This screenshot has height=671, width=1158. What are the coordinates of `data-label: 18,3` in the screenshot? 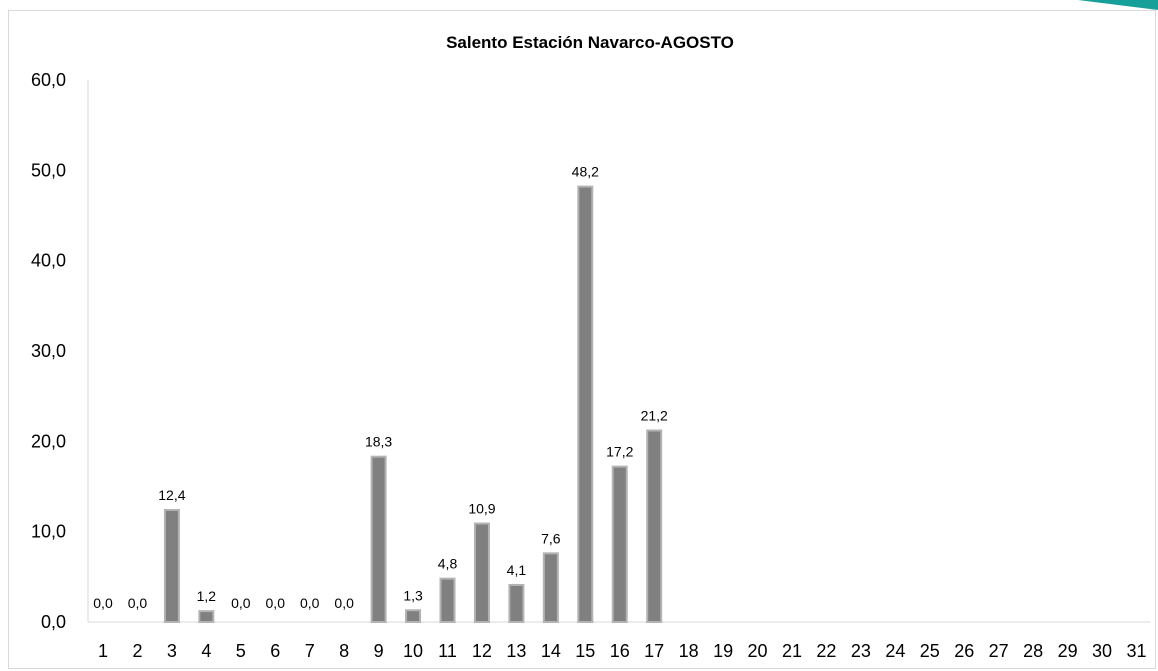 It's located at (378, 442).